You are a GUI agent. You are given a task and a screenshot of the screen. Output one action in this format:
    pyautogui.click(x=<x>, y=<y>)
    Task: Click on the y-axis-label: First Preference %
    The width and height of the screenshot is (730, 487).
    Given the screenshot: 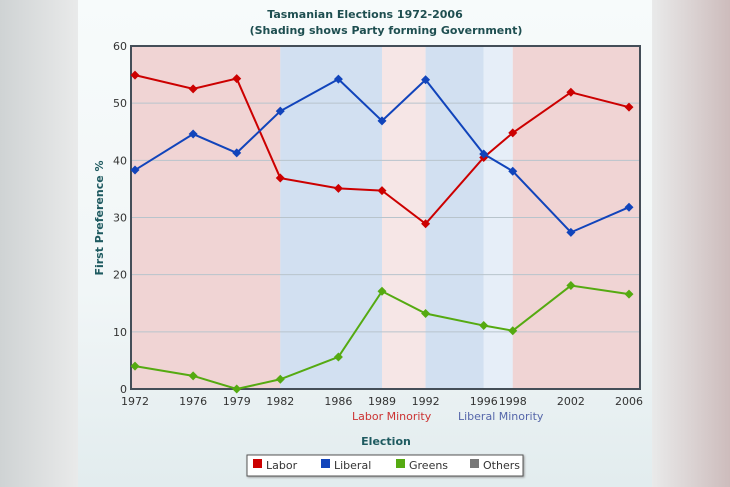 What is the action you would take?
    pyautogui.click(x=99, y=217)
    